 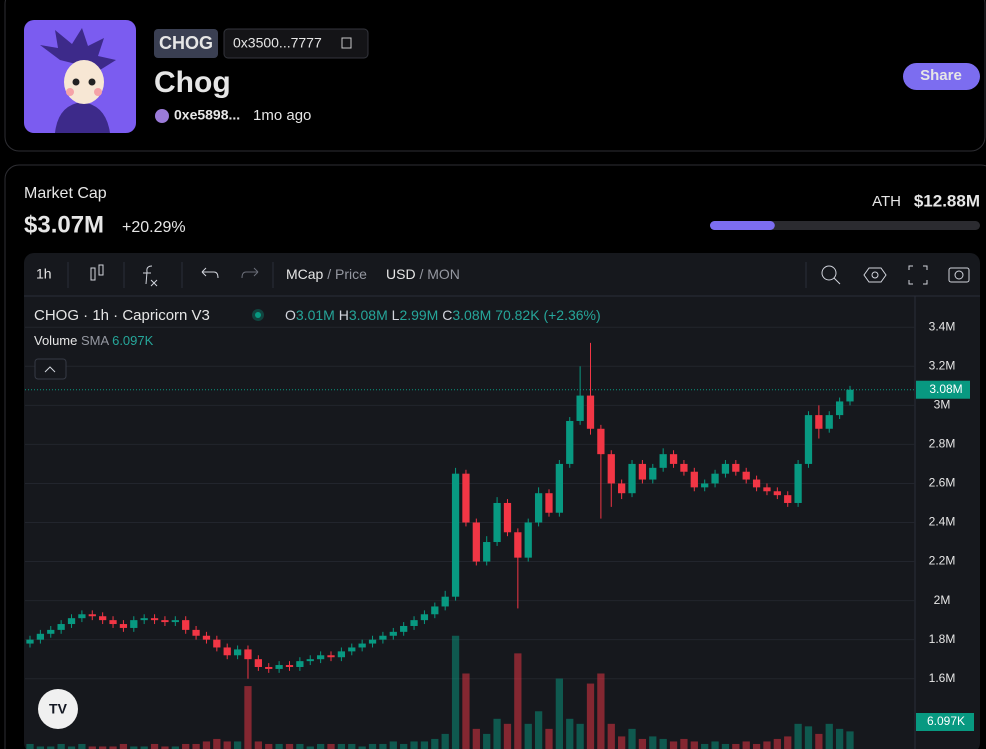 I want to click on tv-logo-mark: TV, so click(x=58, y=709).